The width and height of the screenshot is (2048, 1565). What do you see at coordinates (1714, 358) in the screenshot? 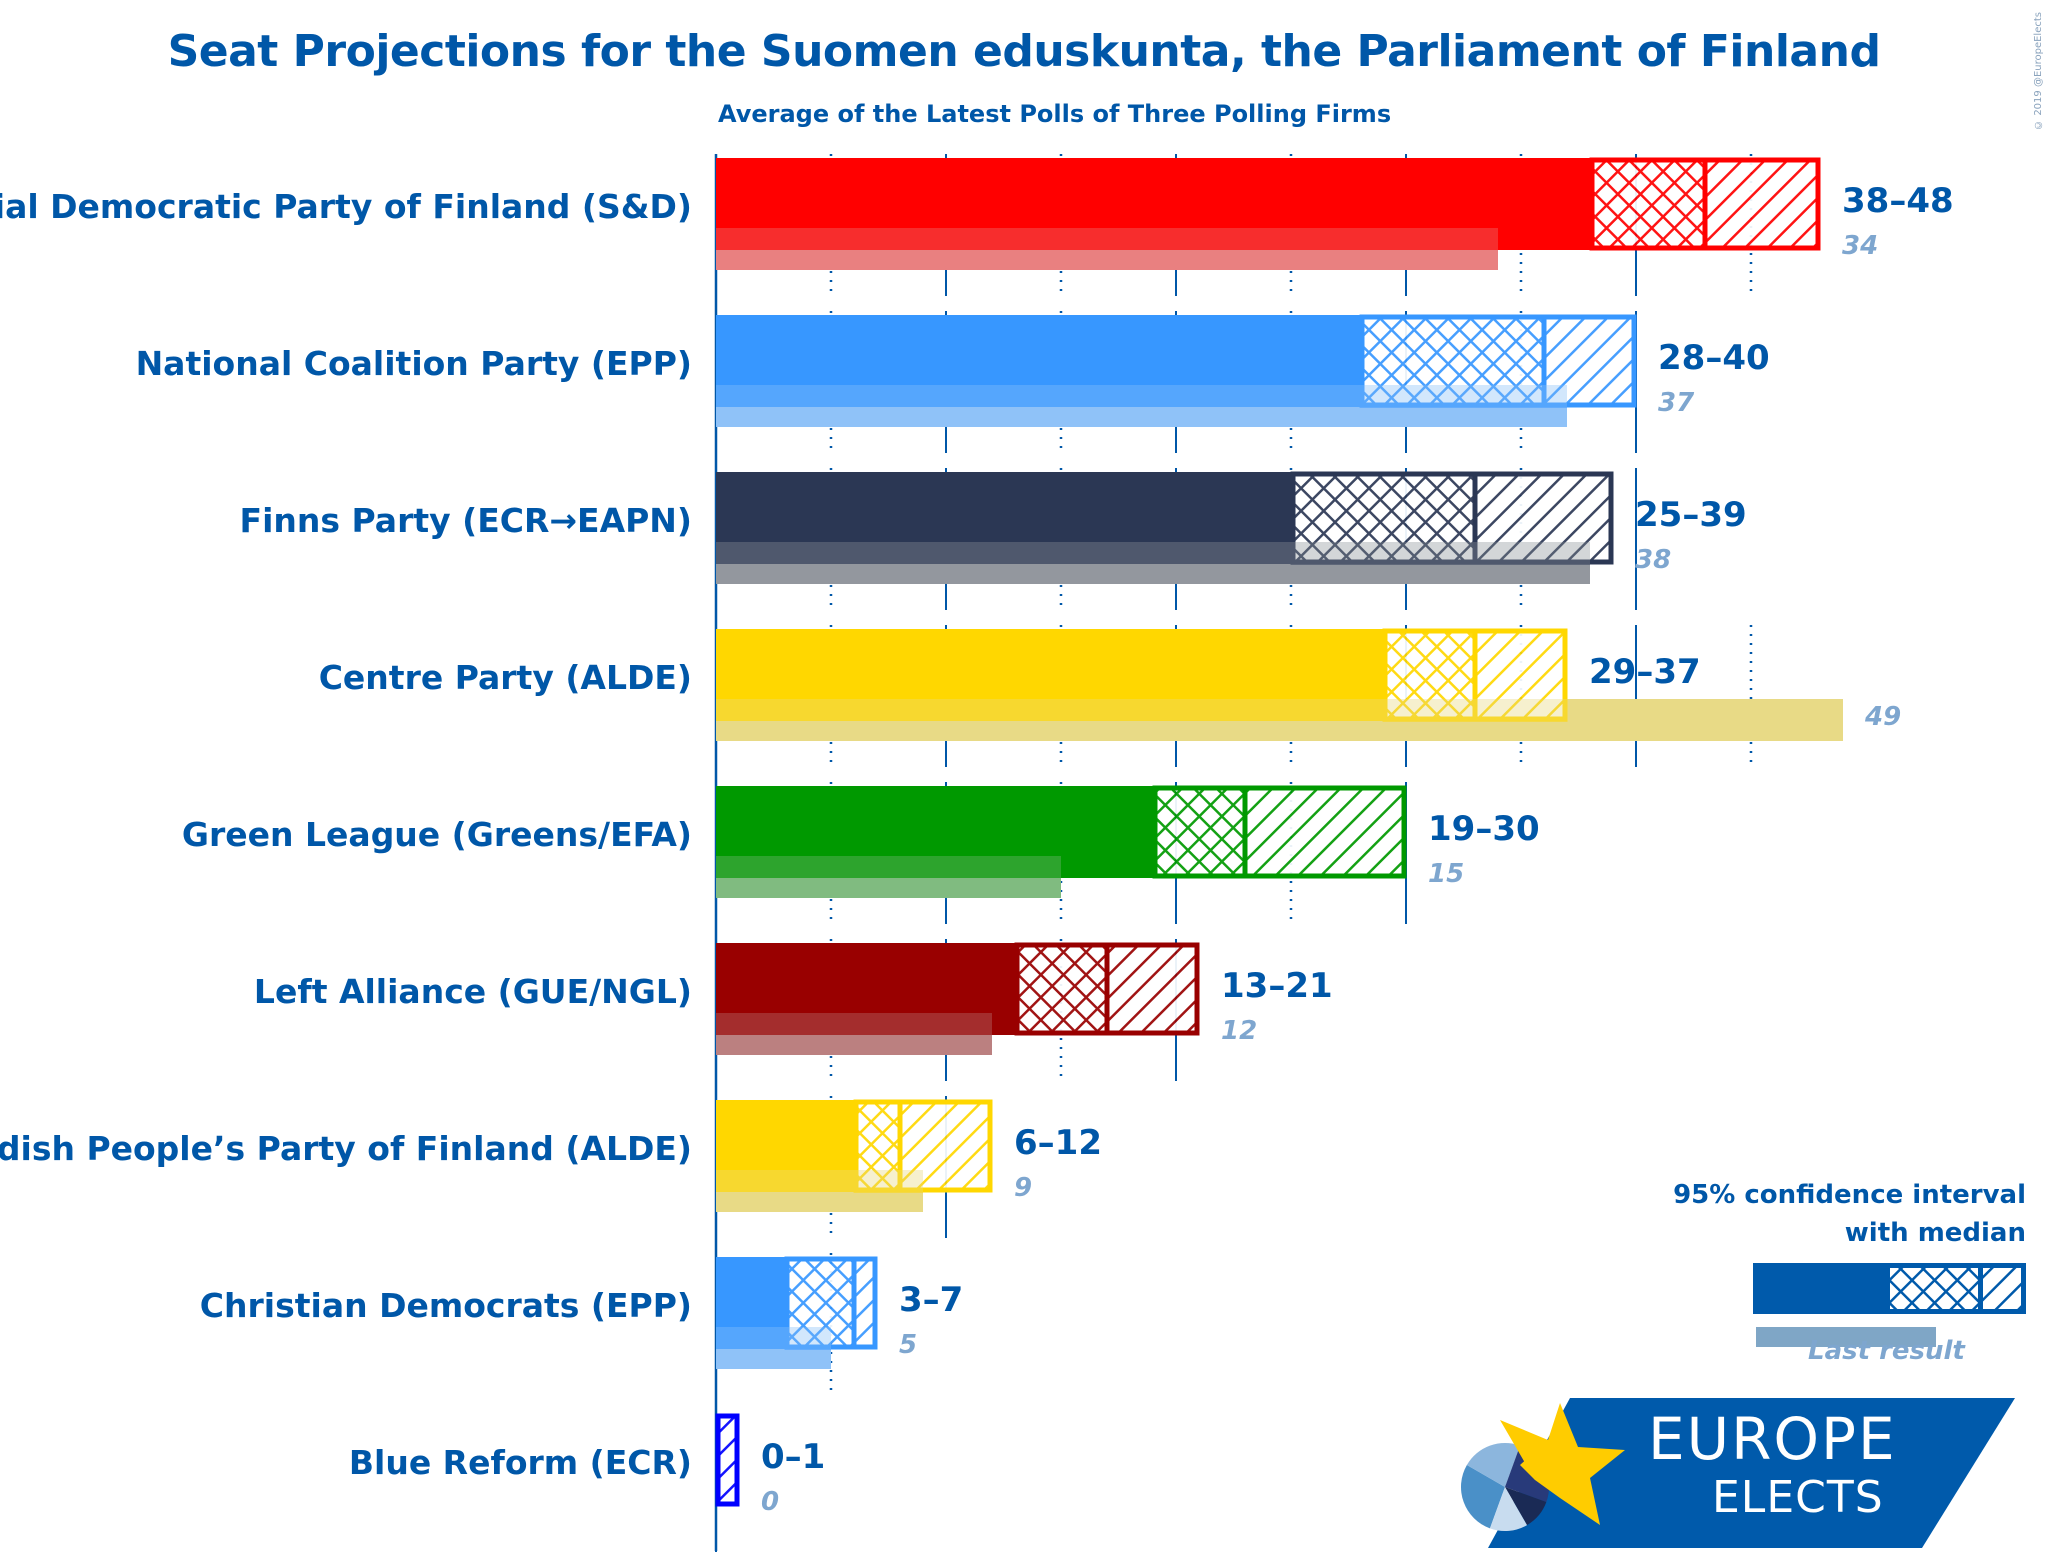
I see `range-label: 28–40` at bounding box center [1714, 358].